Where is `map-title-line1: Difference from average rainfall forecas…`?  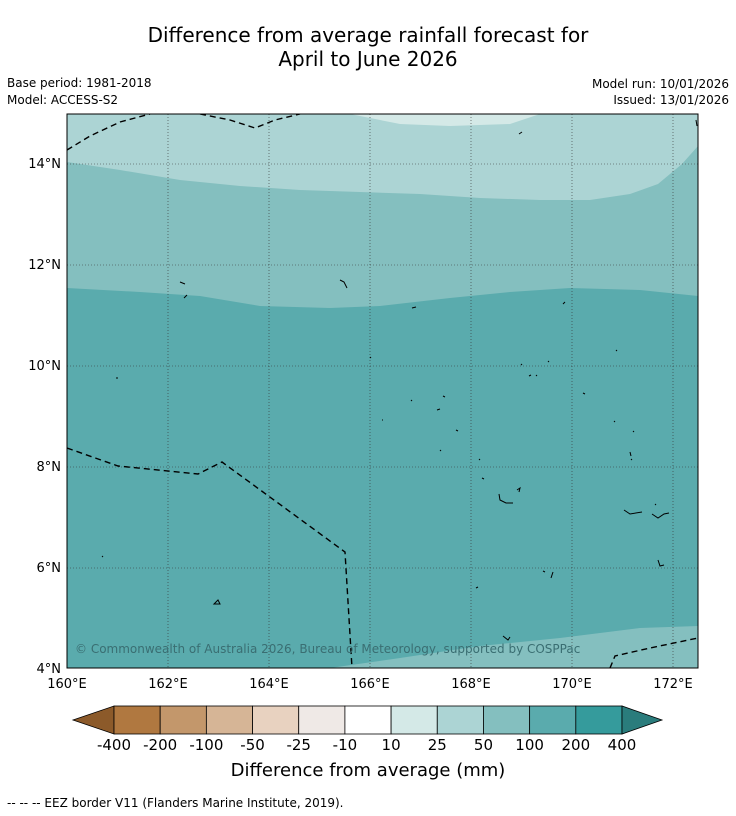
map-title-line1: Difference from average rainfall forecas… is located at coordinates (368, 35).